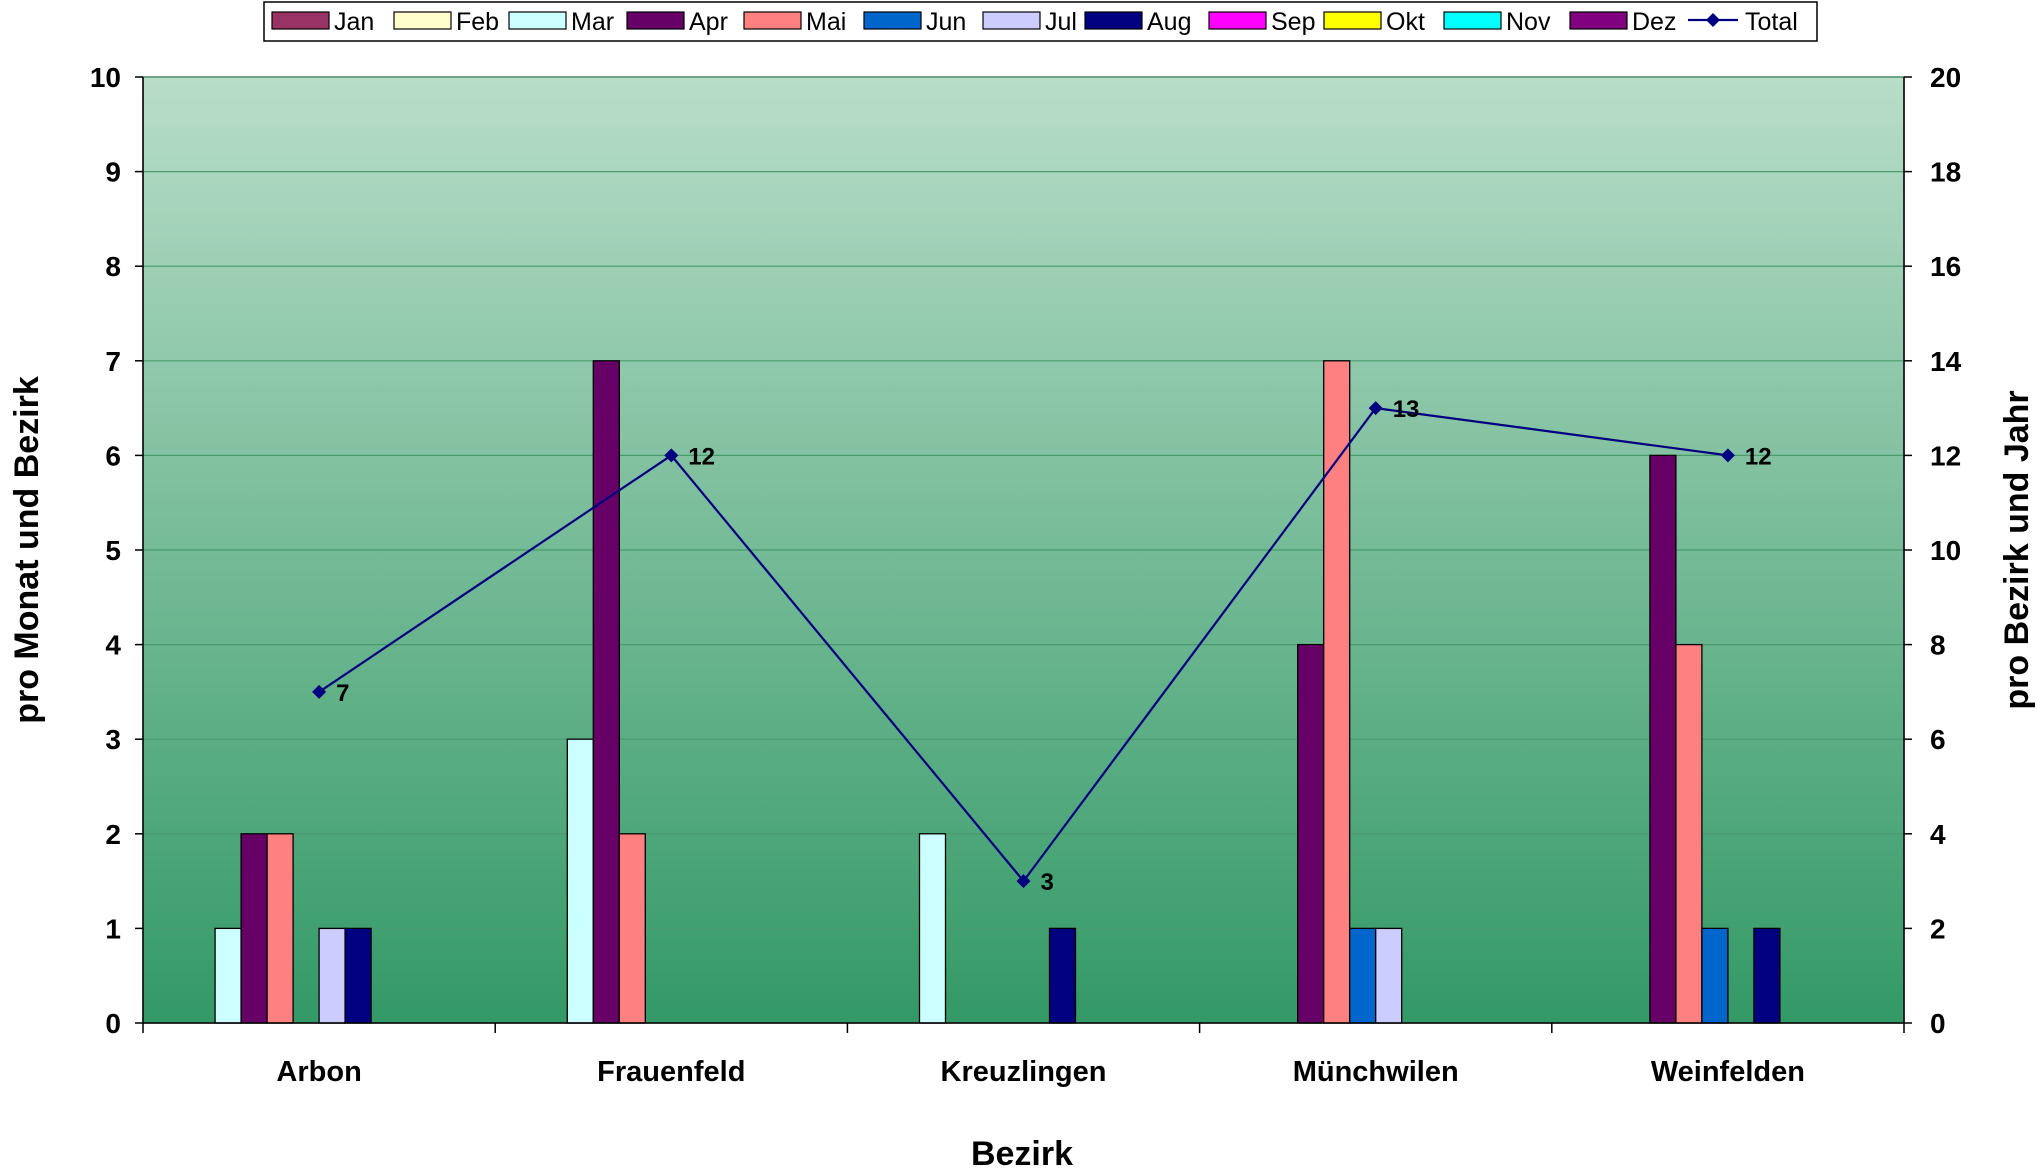  Describe the element at coordinates (342, 693) in the screenshot. I see `total-data-label: 7` at that location.